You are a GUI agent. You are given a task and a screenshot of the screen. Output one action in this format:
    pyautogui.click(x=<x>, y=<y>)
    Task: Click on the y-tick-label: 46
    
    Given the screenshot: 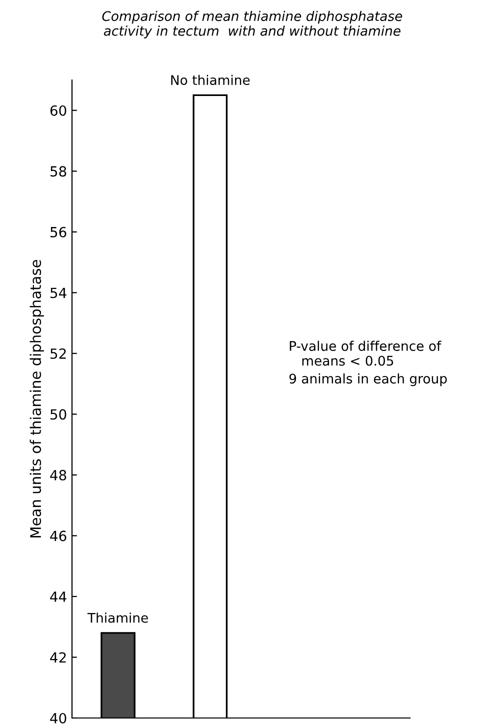 What is the action you would take?
    pyautogui.click(x=58, y=536)
    